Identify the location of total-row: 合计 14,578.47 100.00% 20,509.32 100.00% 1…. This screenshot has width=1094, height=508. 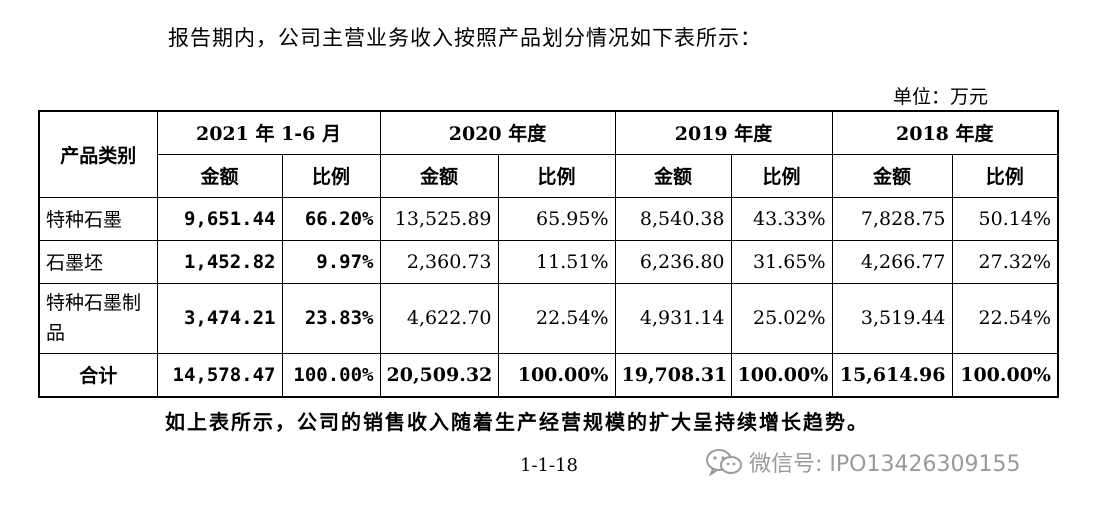
(548, 375).